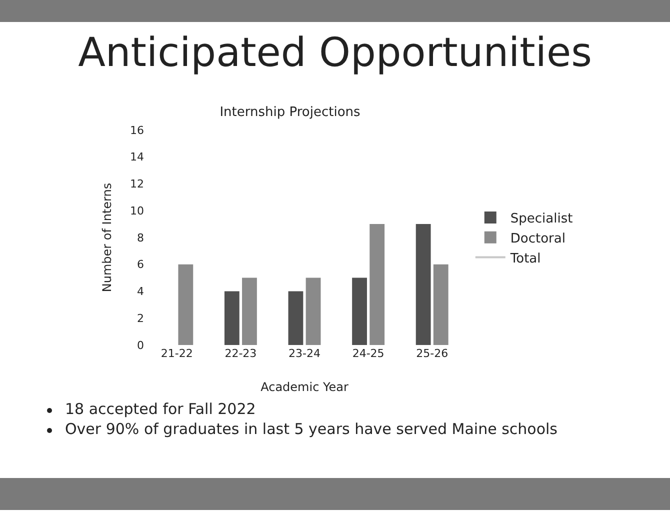  What do you see at coordinates (107, 237) in the screenshot?
I see `y-axis-title: Number of Interns` at bounding box center [107, 237].